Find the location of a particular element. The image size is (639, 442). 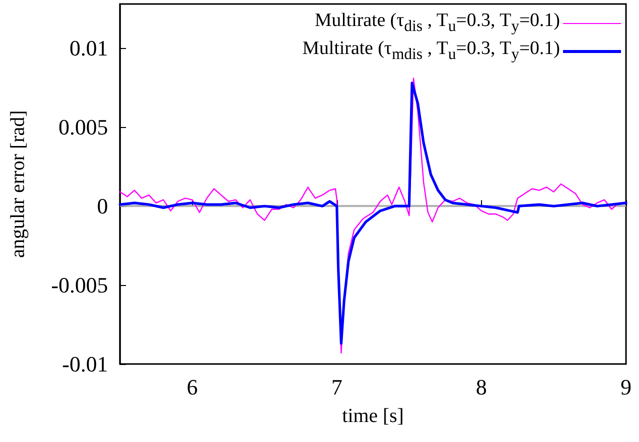

x-tick-label: 8 is located at coordinates (481, 387).